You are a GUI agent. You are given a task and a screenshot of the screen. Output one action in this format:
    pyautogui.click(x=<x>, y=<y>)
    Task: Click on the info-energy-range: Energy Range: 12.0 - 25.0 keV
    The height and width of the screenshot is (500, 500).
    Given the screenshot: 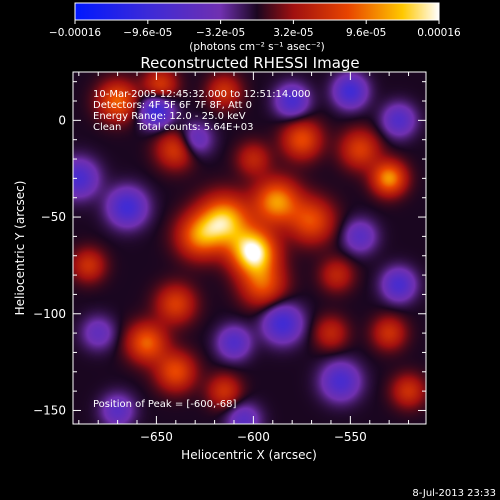 What is the action you would take?
    pyautogui.click(x=169, y=116)
    